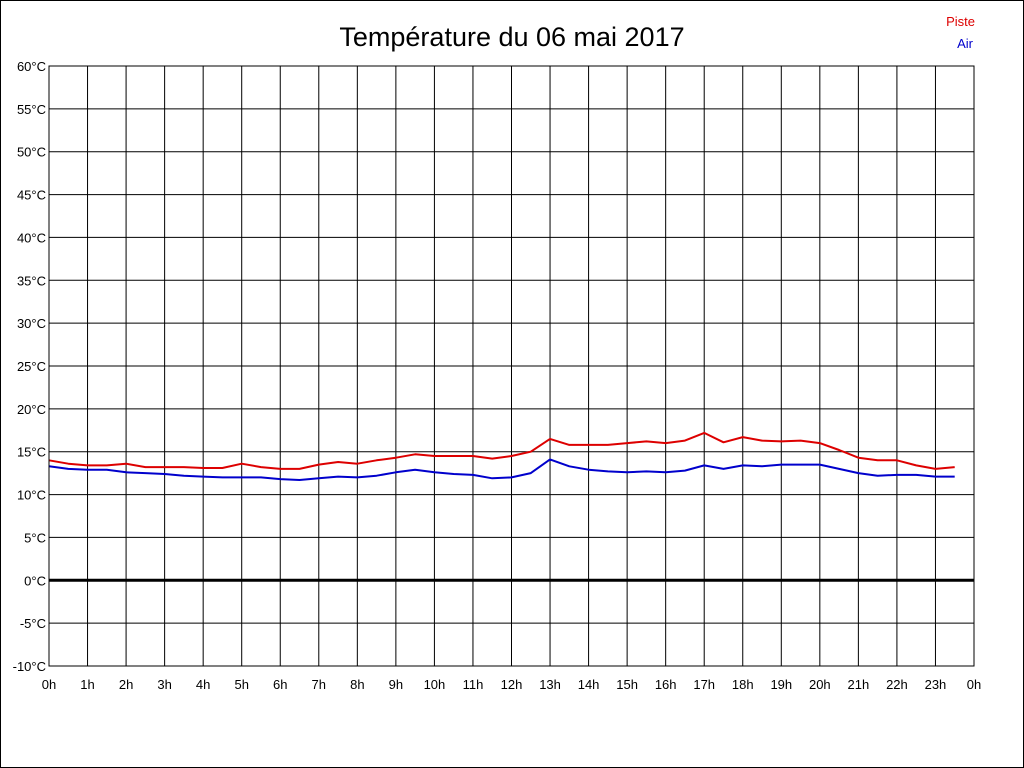  What do you see at coordinates (435, 684) in the screenshot?
I see `x-tick-label: 10h` at bounding box center [435, 684].